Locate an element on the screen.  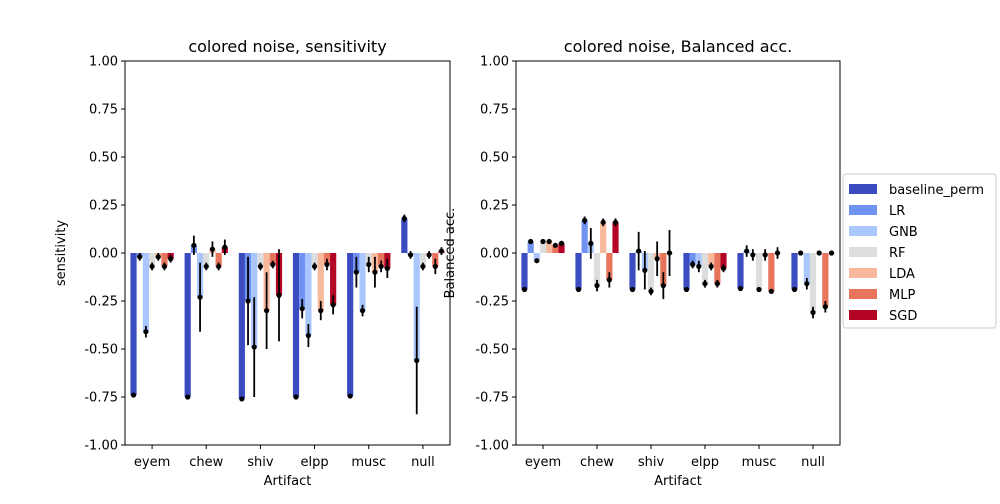
x-tick-label: chew is located at coordinates (597, 462).